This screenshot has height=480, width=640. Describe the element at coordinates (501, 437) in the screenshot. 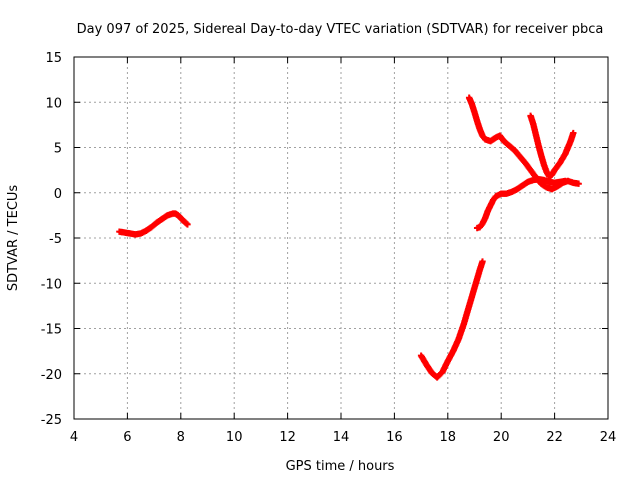

I see `x-tick-label: 20` at that location.